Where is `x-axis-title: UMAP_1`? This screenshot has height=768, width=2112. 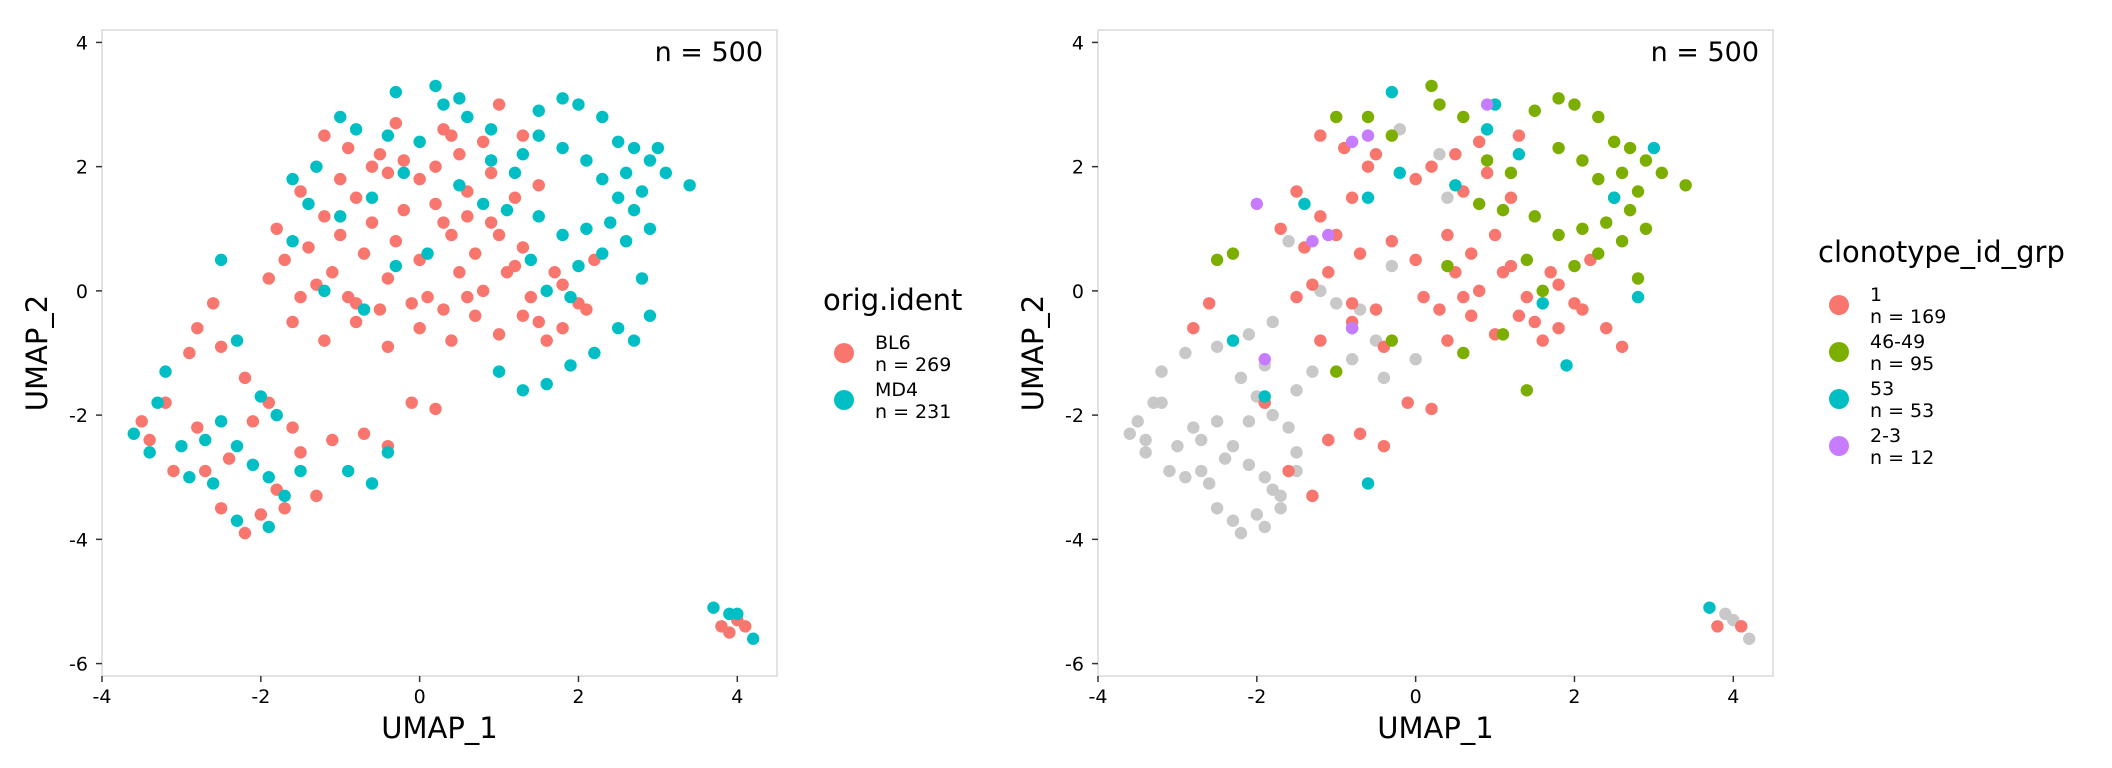 x-axis-title: UMAP_1 is located at coordinates (439, 728).